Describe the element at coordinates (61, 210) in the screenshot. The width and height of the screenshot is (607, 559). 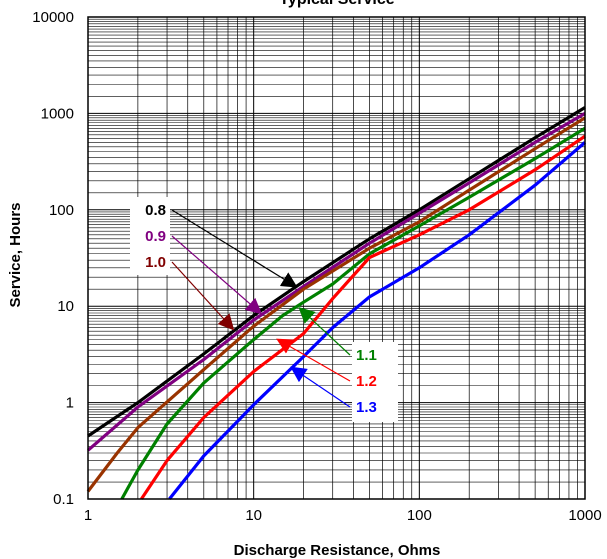
I see `y-tick-label: 100` at that location.